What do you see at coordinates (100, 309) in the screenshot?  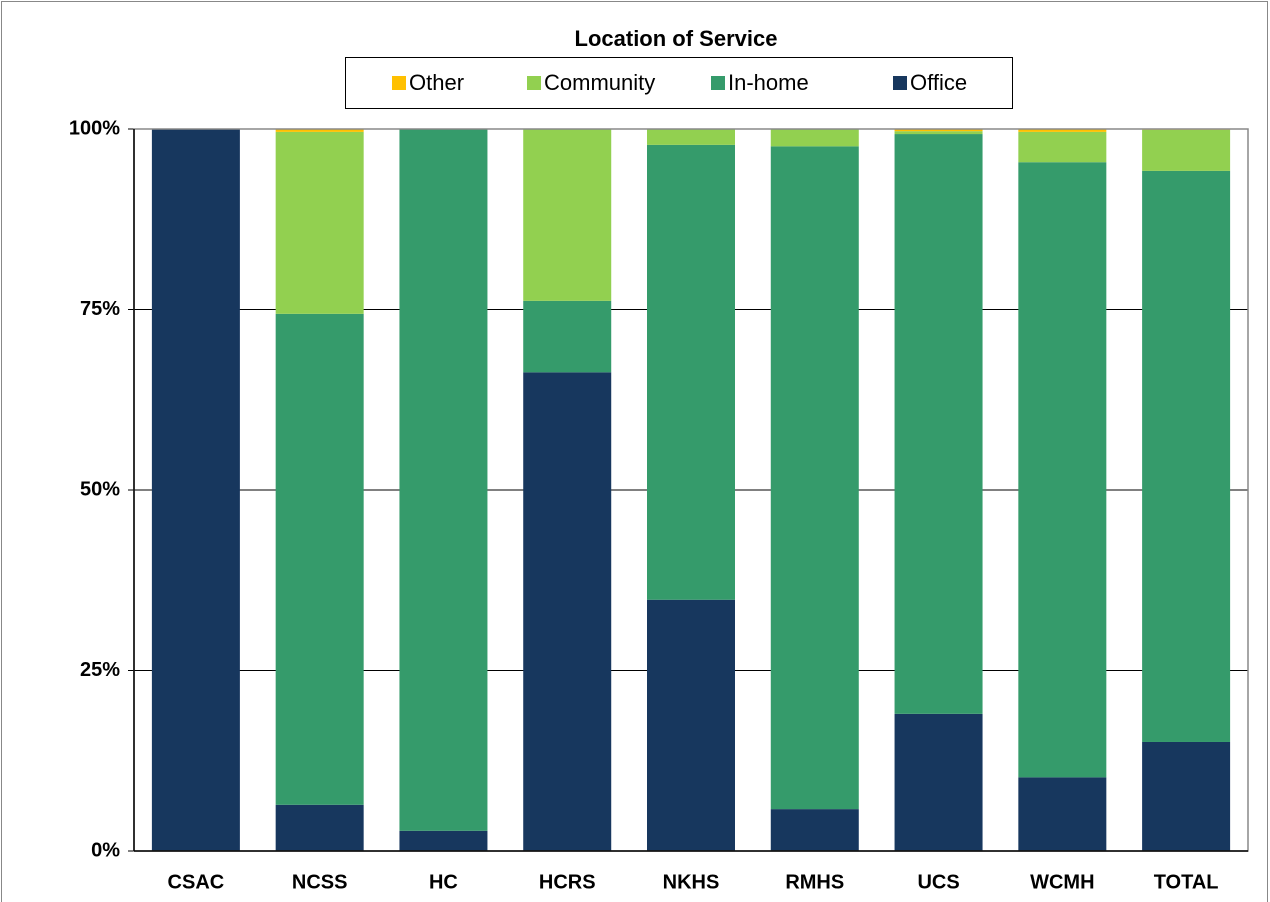 I see `y-tick-label: 75%` at bounding box center [100, 309].